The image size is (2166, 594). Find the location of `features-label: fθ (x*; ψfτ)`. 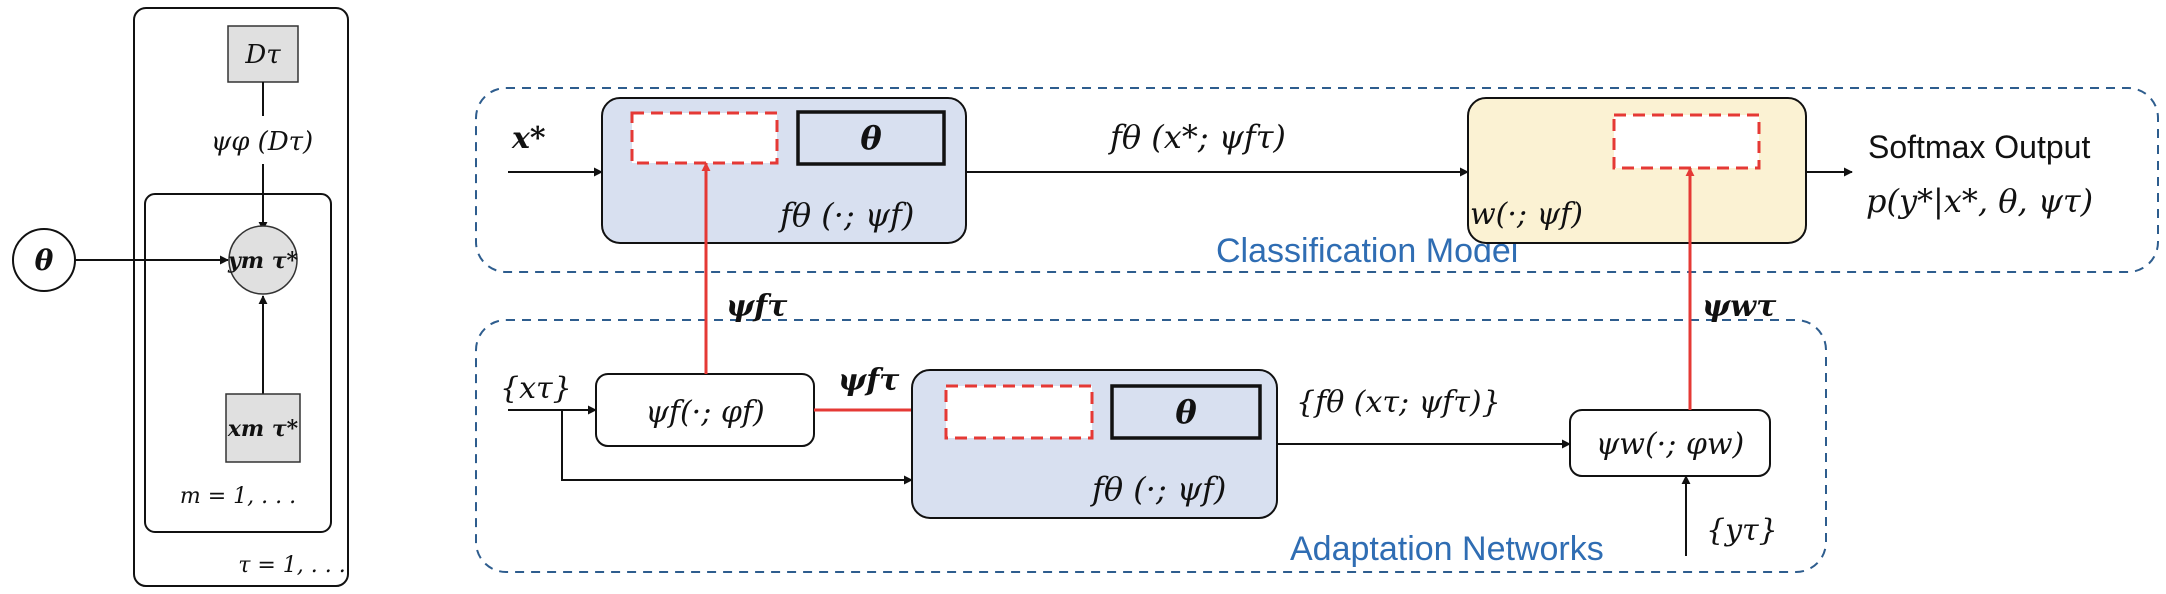

features-label: fθ (x*; ψfτ) is located at coordinates (1197, 137).